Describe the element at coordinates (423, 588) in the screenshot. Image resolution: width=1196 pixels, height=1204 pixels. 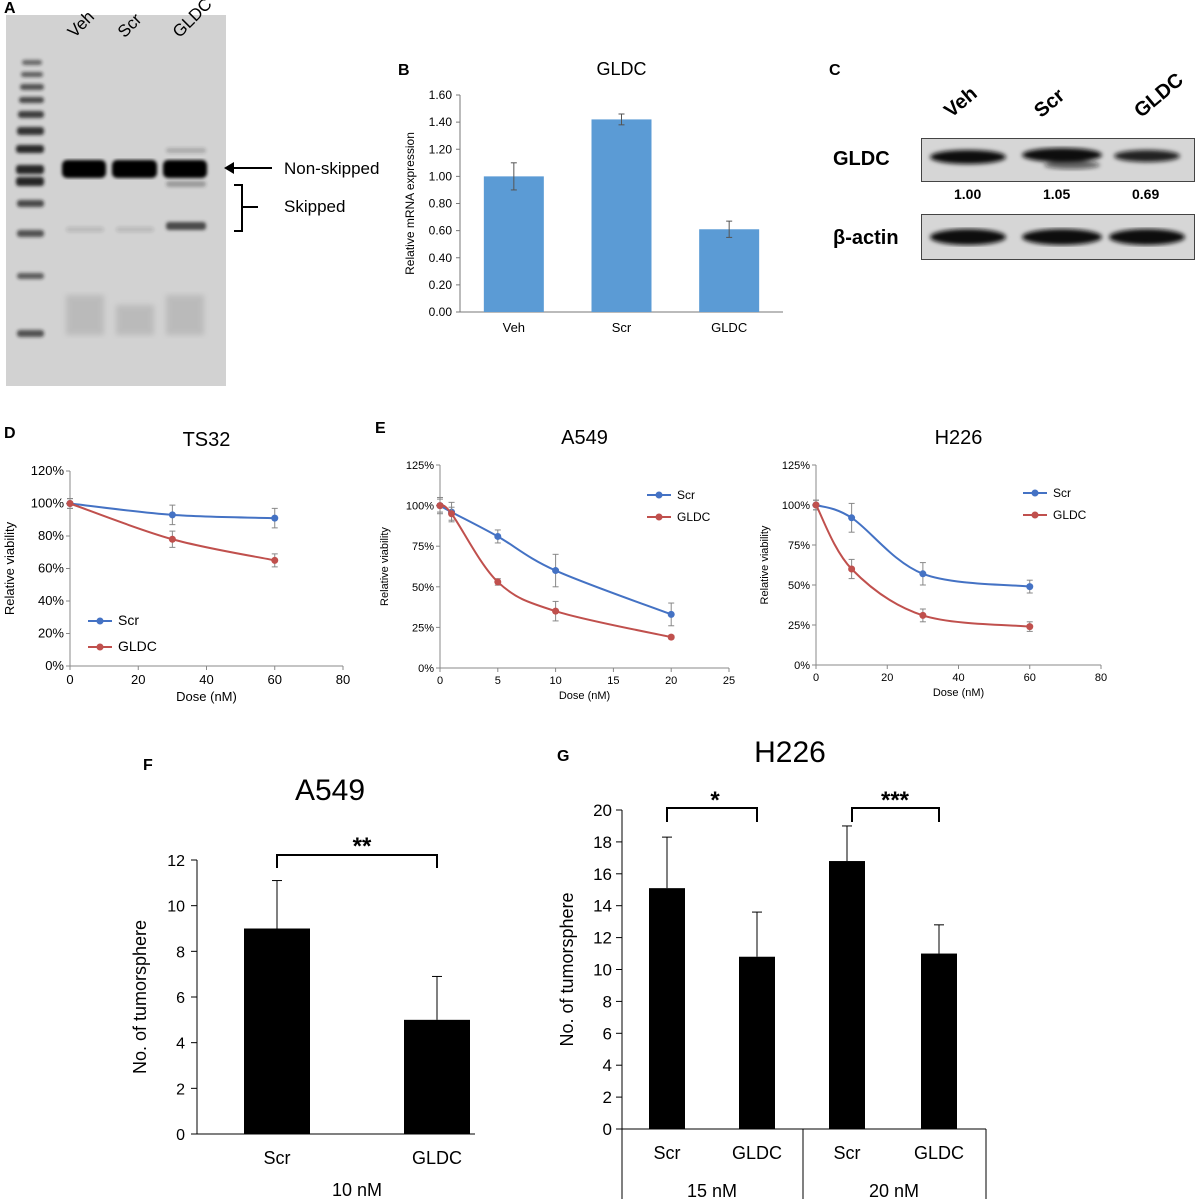
I see `chart-e1-ytick: 50%` at that location.